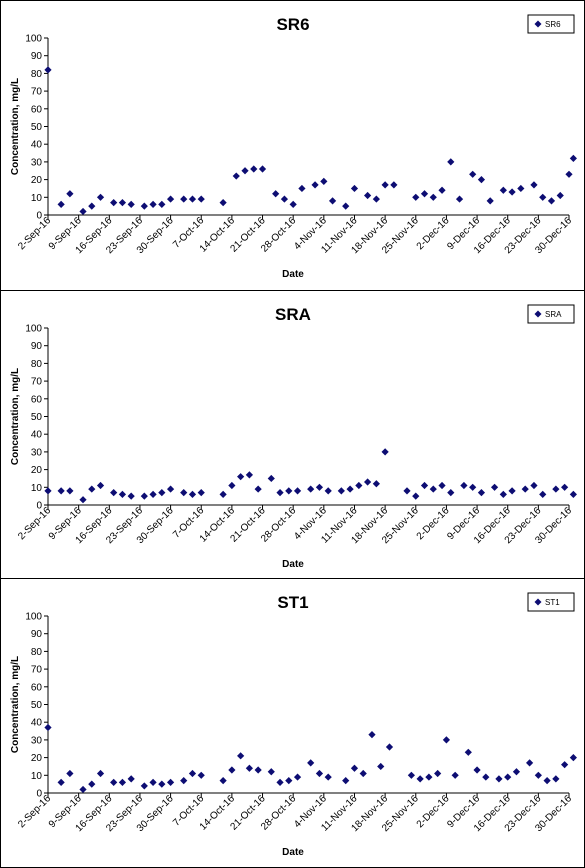 This screenshot has height=868, width=585. I want to click on legend-label: SR6, so click(553, 24).